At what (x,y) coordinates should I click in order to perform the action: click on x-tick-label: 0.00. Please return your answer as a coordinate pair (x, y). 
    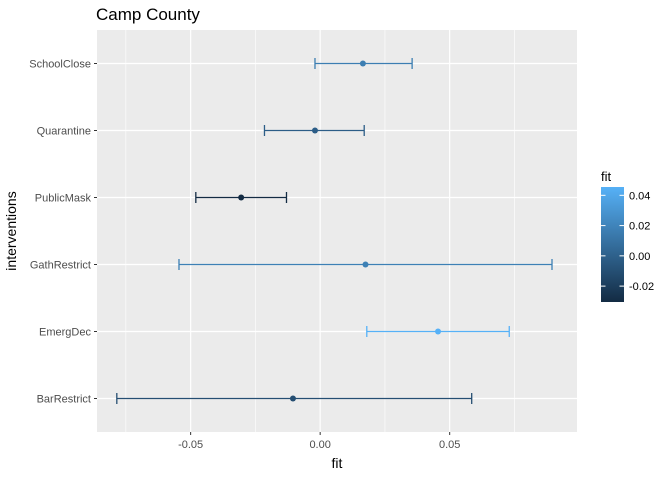
    Looking at the image, I should click on (319, 445).